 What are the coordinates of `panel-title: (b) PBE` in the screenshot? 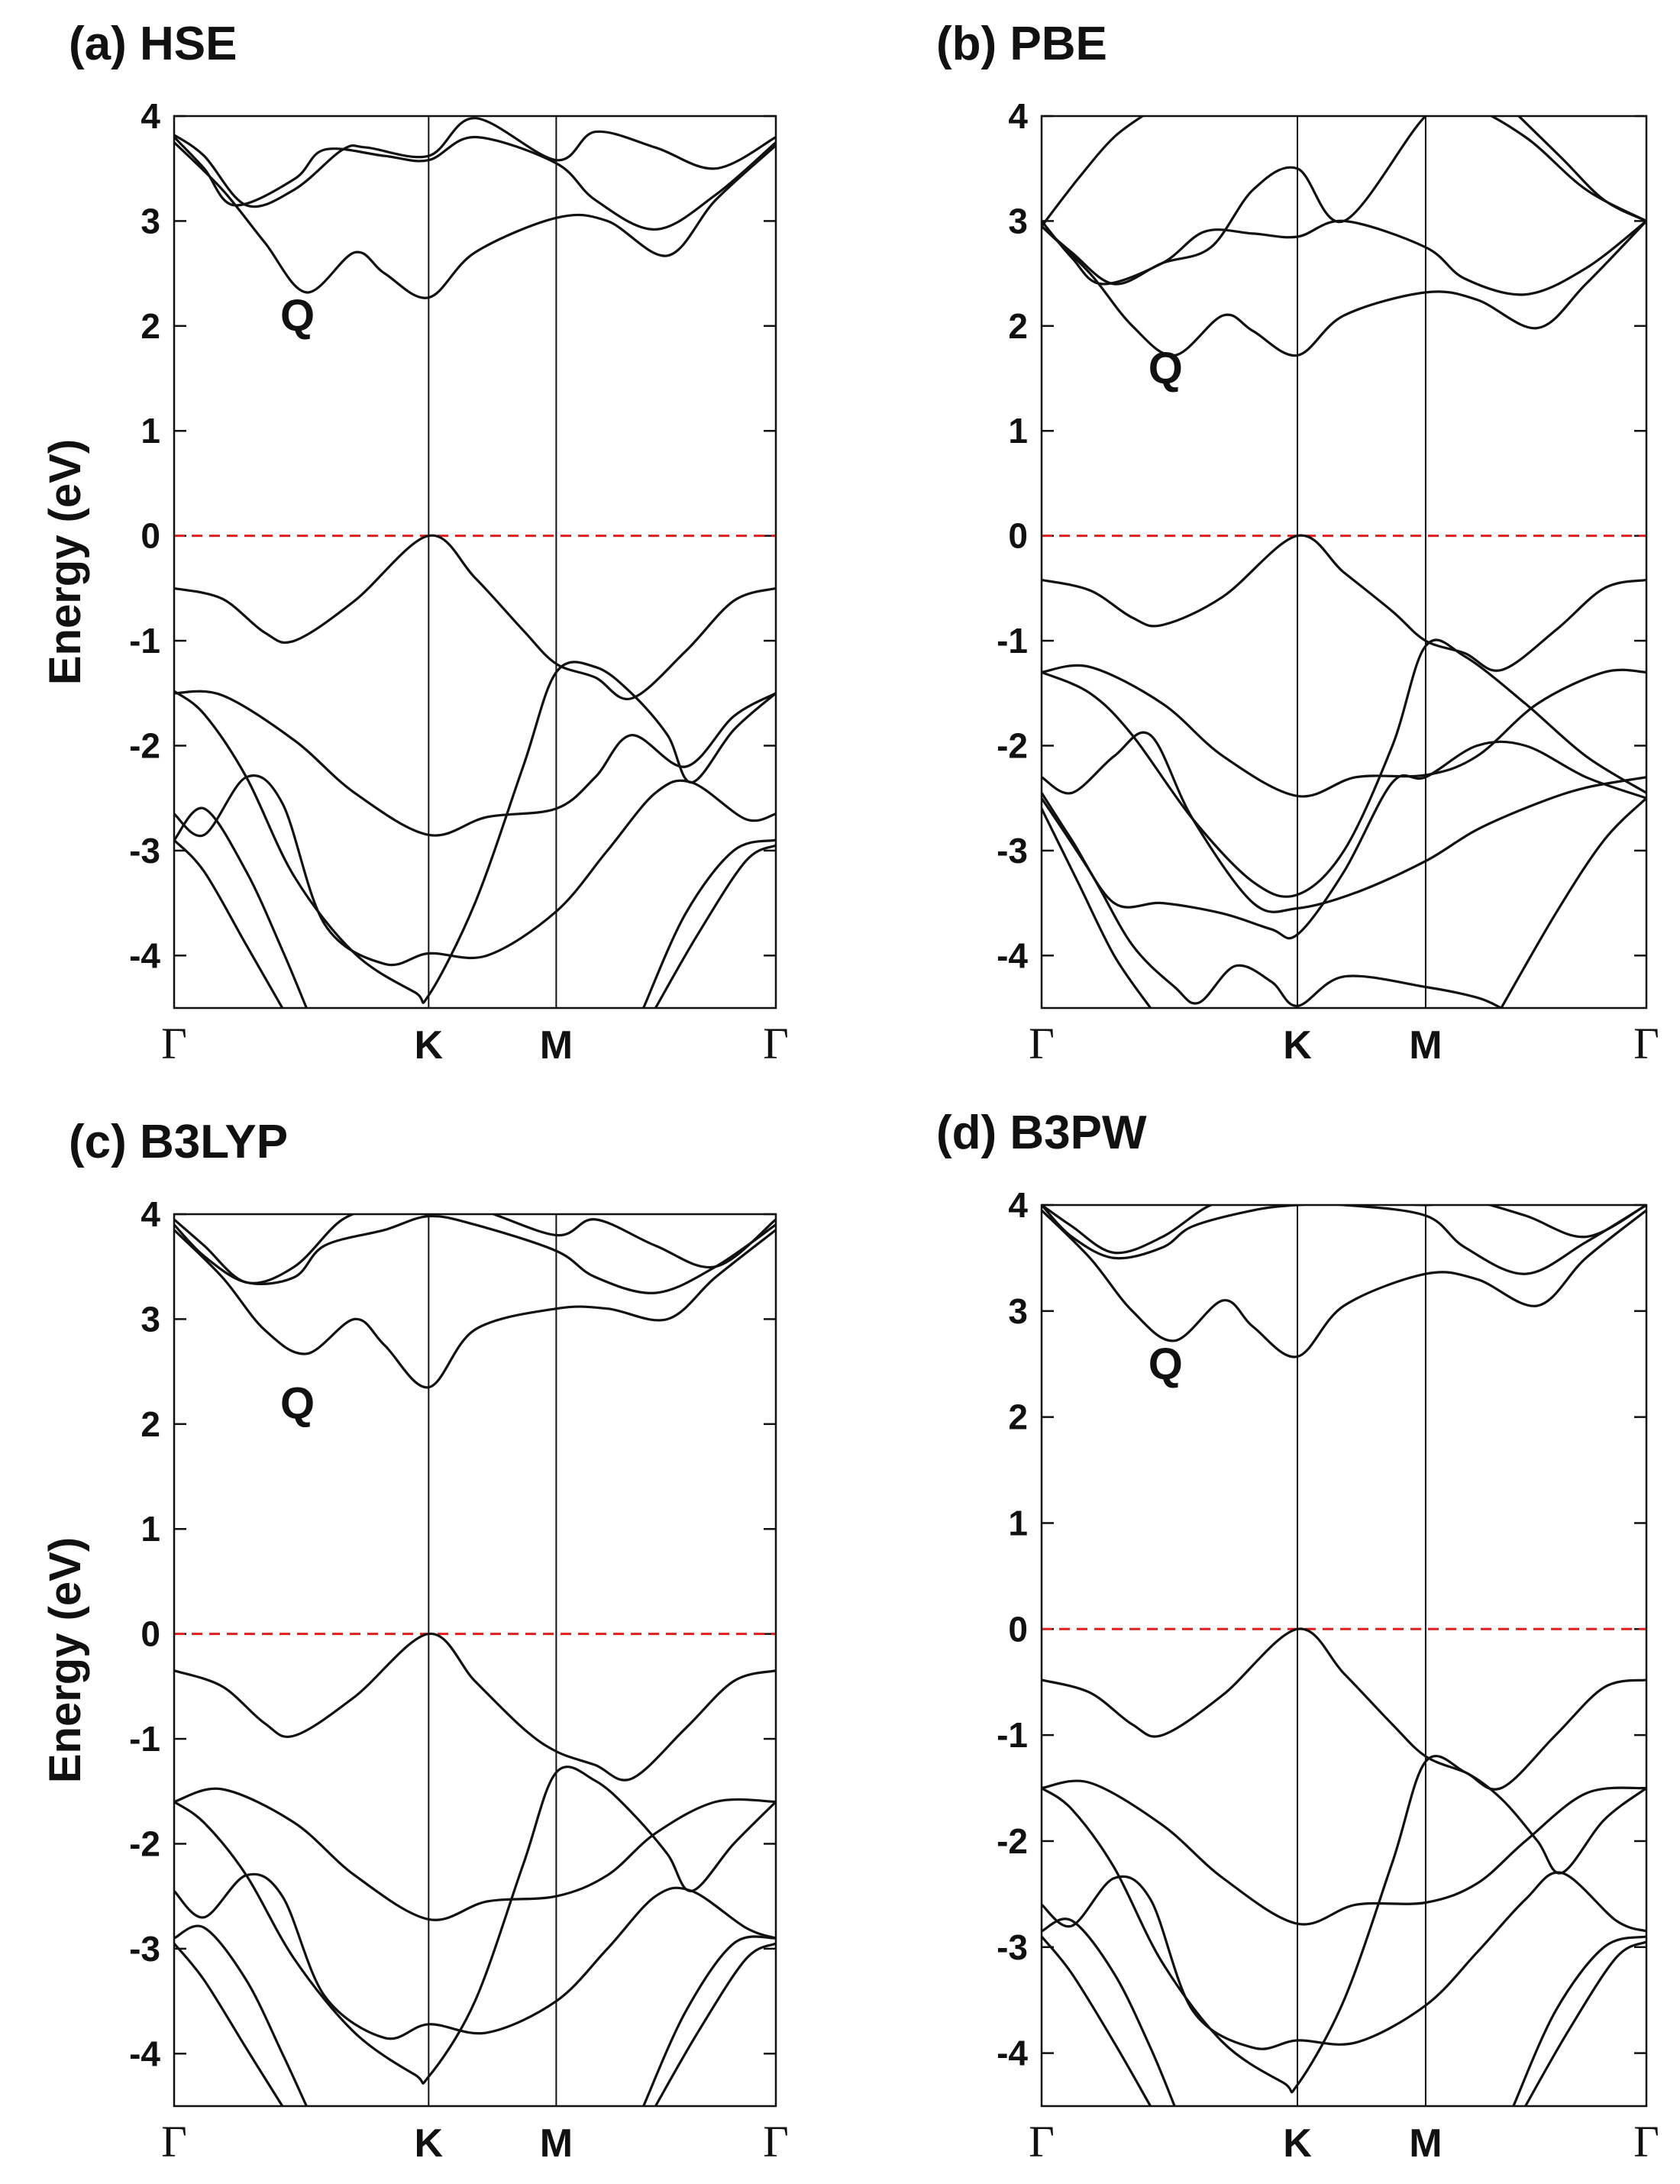 It's located at (1021, 44).